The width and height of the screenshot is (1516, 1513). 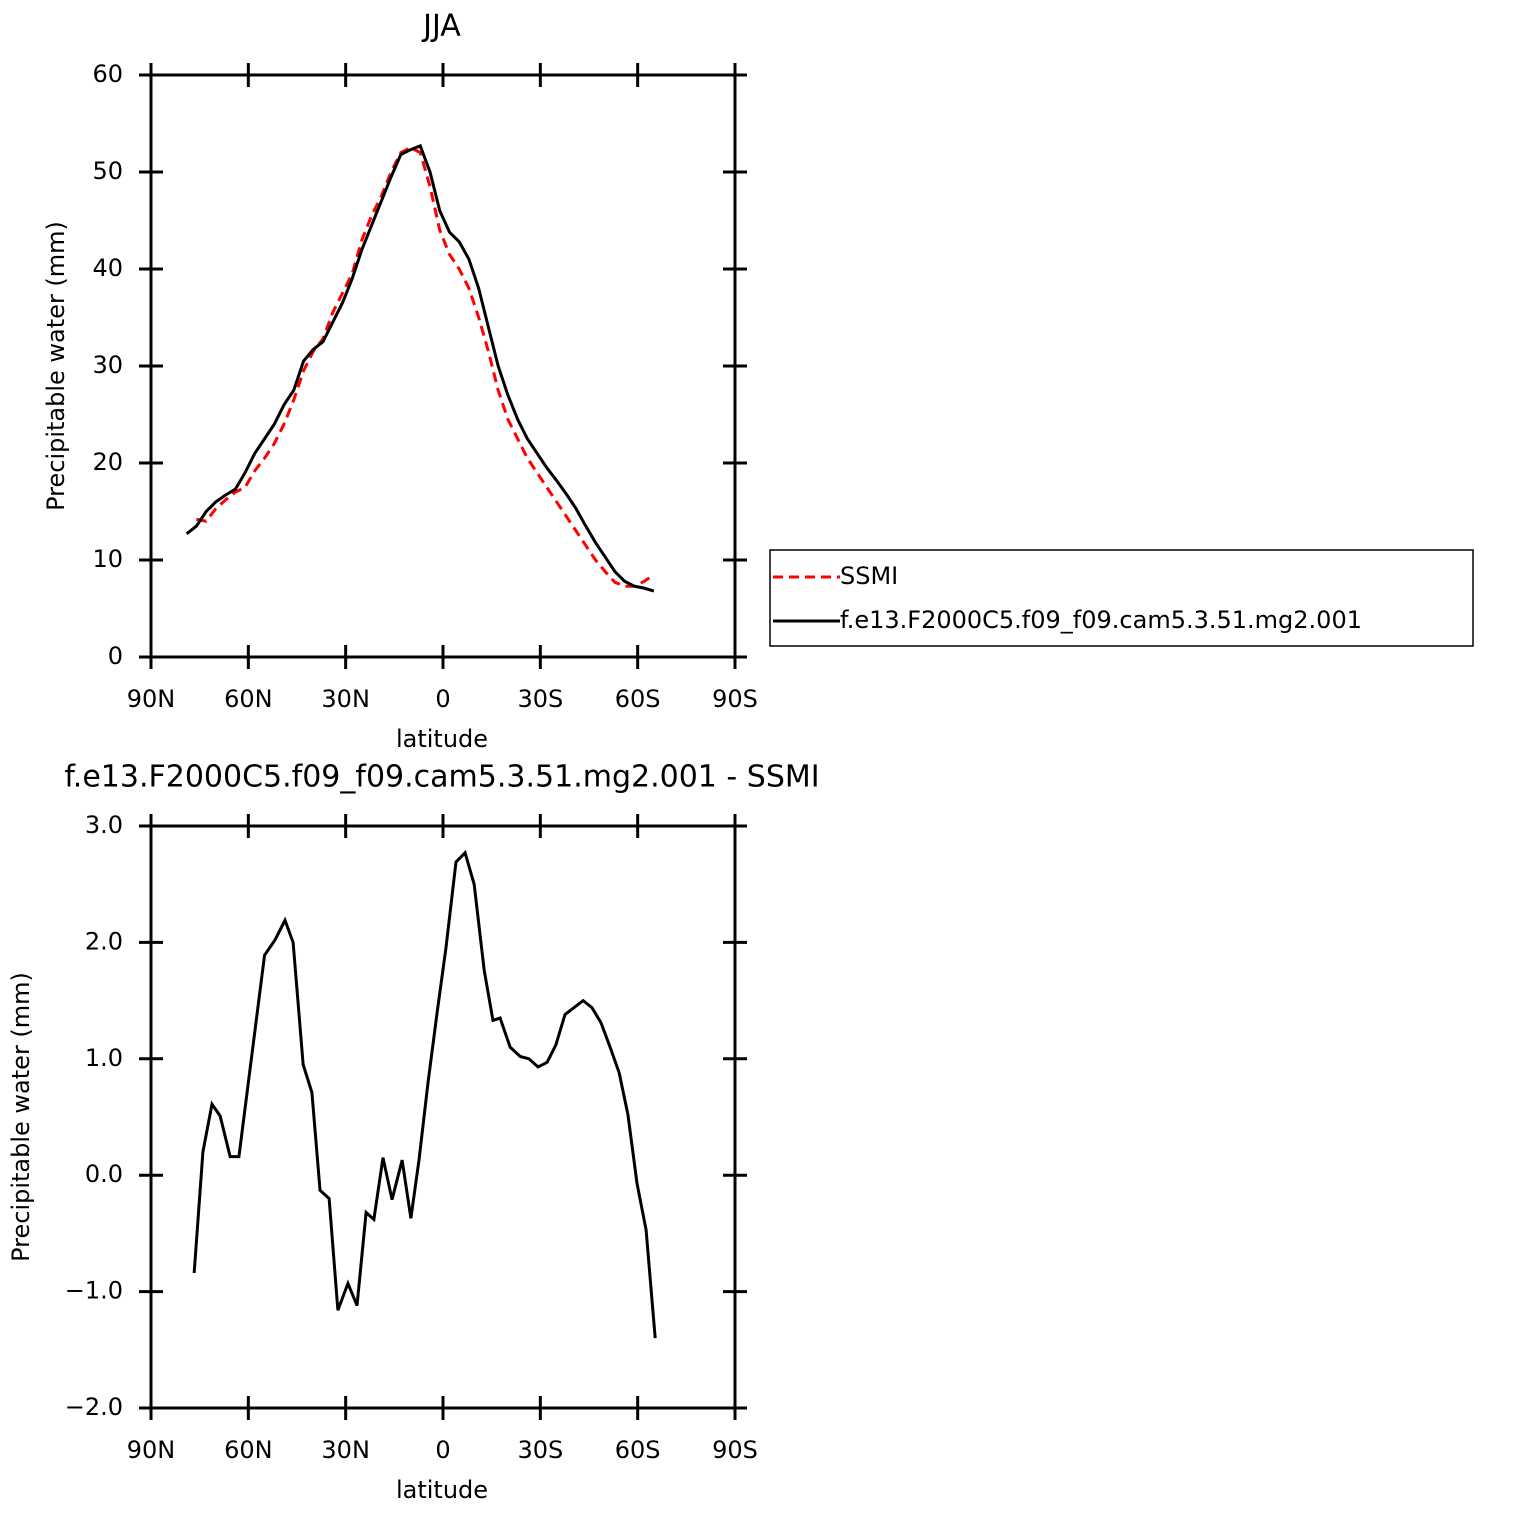 I want to click on y-tick-label: 40, so click(x=107, y=268).